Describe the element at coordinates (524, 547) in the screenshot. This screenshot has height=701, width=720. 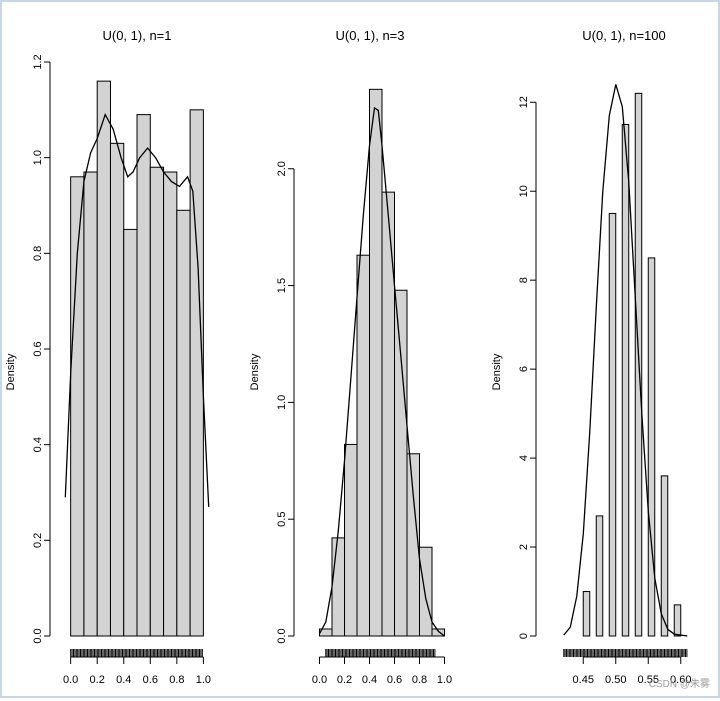
I see `y-tick-label: 2` at that location.